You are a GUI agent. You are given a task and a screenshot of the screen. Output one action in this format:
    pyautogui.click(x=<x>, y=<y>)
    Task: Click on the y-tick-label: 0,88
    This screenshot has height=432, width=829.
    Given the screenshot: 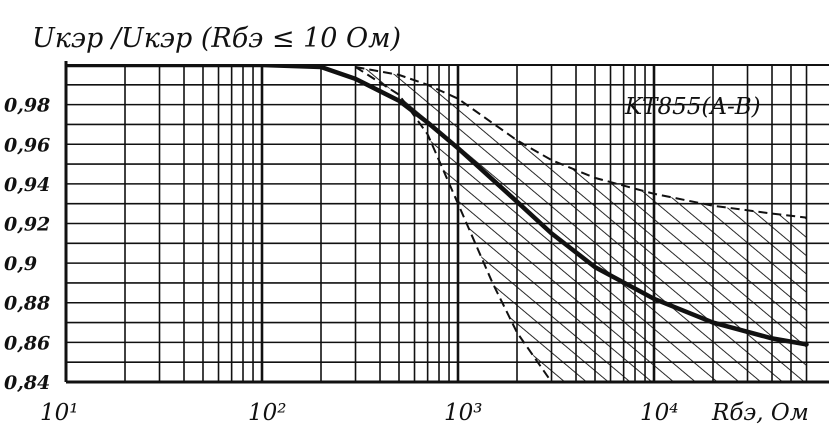 What is the action you would take?
    pyautogui.click(x=27, y=304)
    